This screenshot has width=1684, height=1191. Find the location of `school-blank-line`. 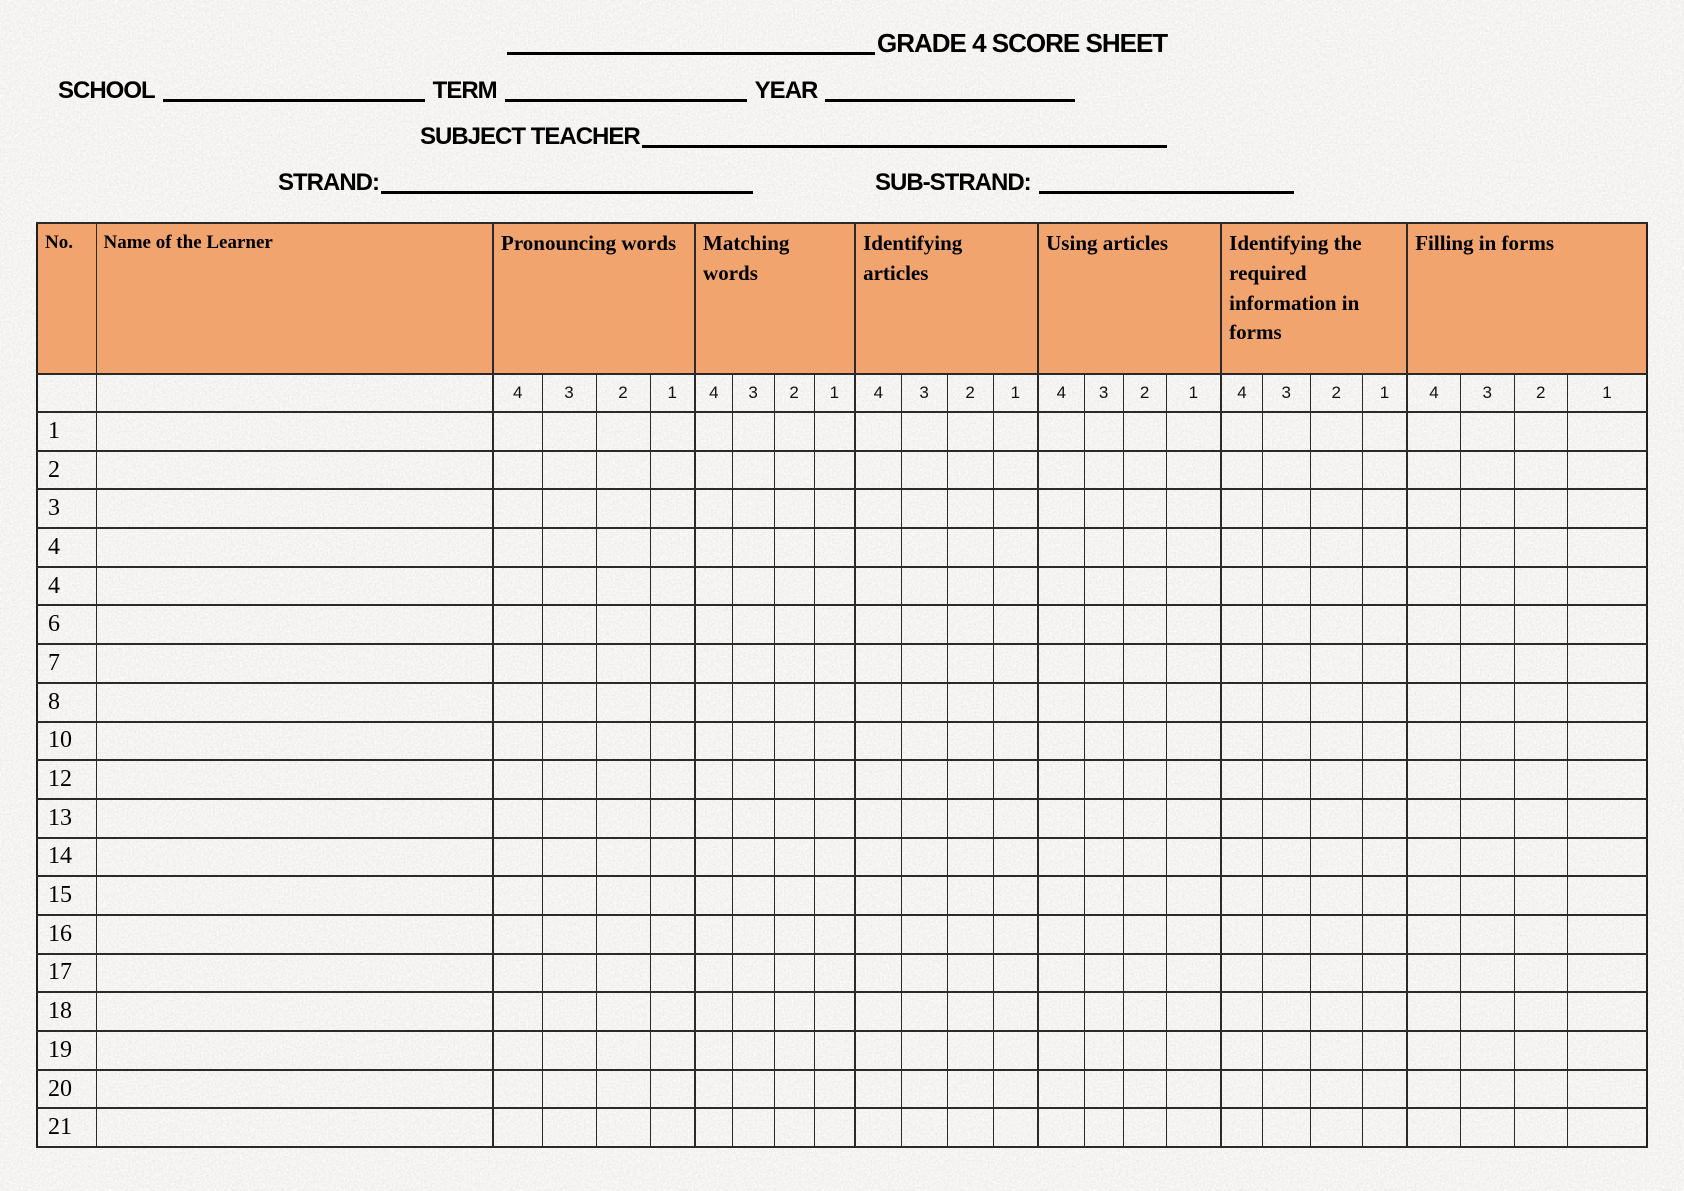

school-blank-line is located at coordinates (293, 100).